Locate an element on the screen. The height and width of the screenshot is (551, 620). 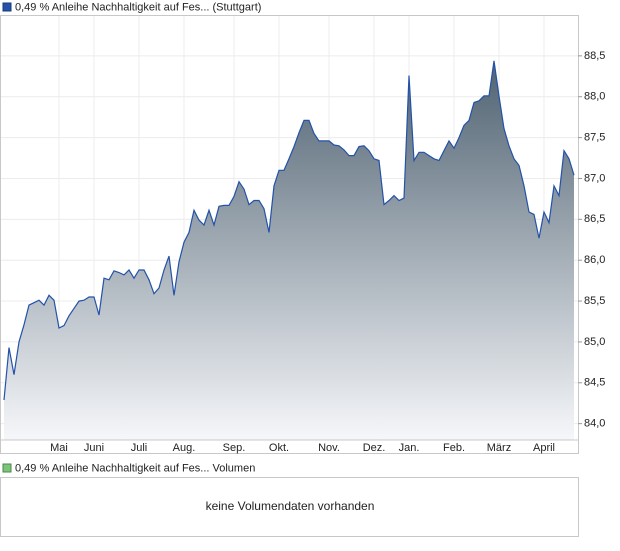
y-tick-label: 88,0 is located at coordinates (594, 97).